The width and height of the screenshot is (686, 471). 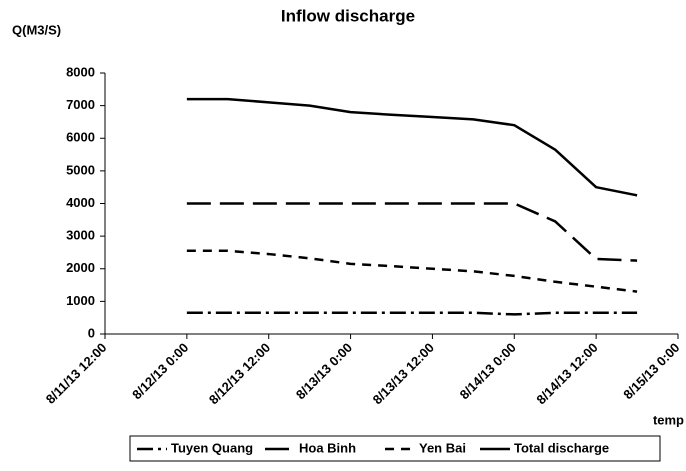 What do you see at coordinates (327, 447) in the screenshot?
I see `legend-label: Hoa Binh` at bounding box center [327, 447].